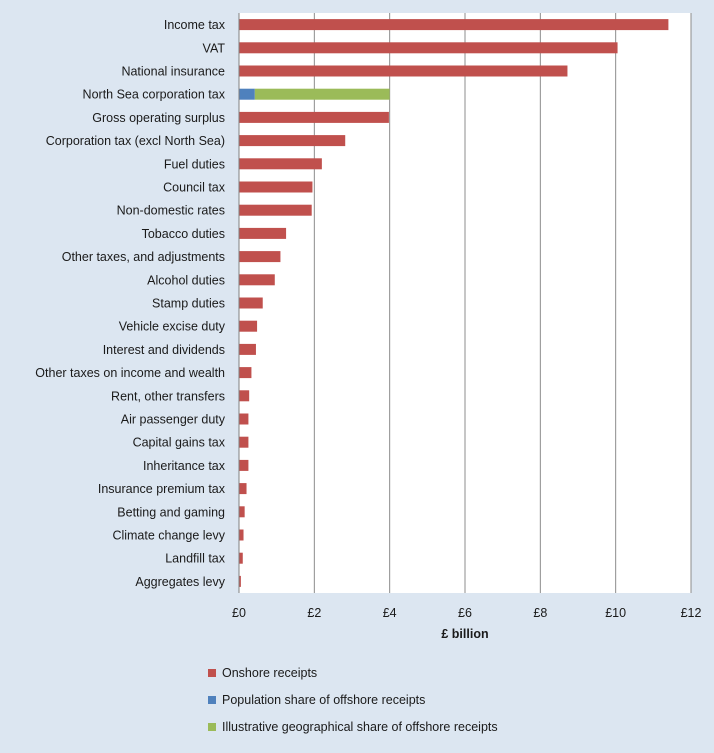 Image resolution: width=714 pixels, height=753 pixels. I want to click on category-label: Betting and gaming, so click(171, 512).